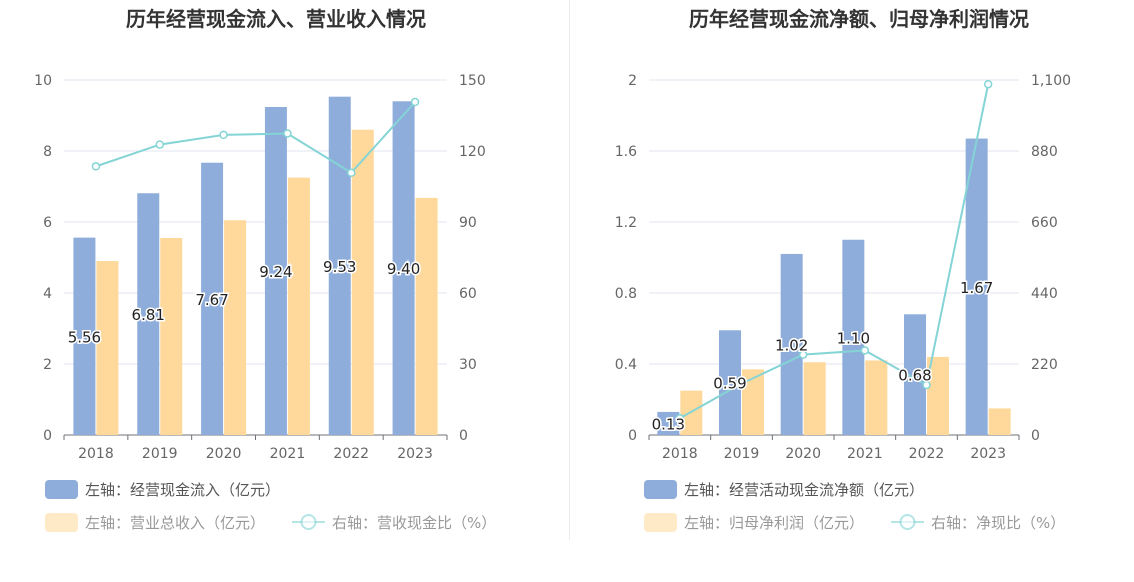  I want to click on right-axis-tick-label: 90, so click(468, 223).